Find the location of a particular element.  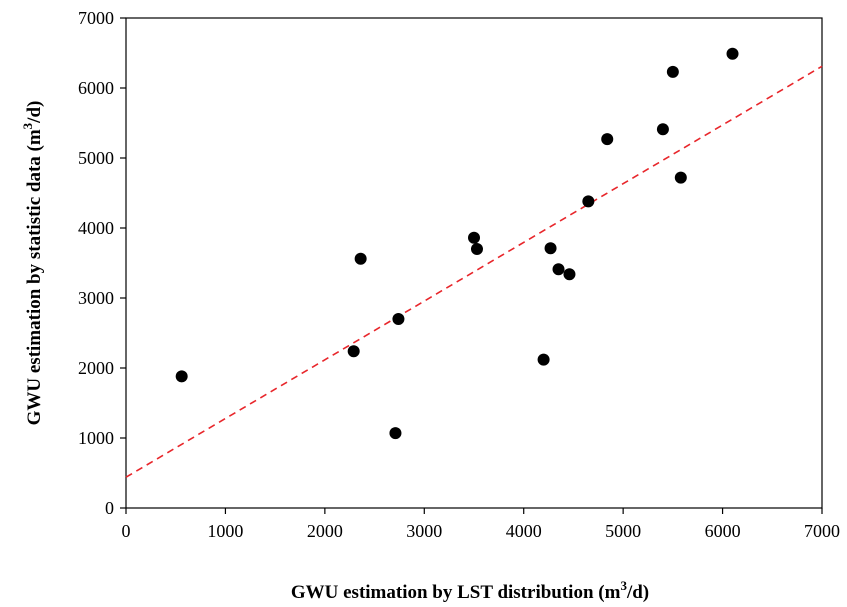

y-tick-label: 0 is located at coordinates (109, 508).